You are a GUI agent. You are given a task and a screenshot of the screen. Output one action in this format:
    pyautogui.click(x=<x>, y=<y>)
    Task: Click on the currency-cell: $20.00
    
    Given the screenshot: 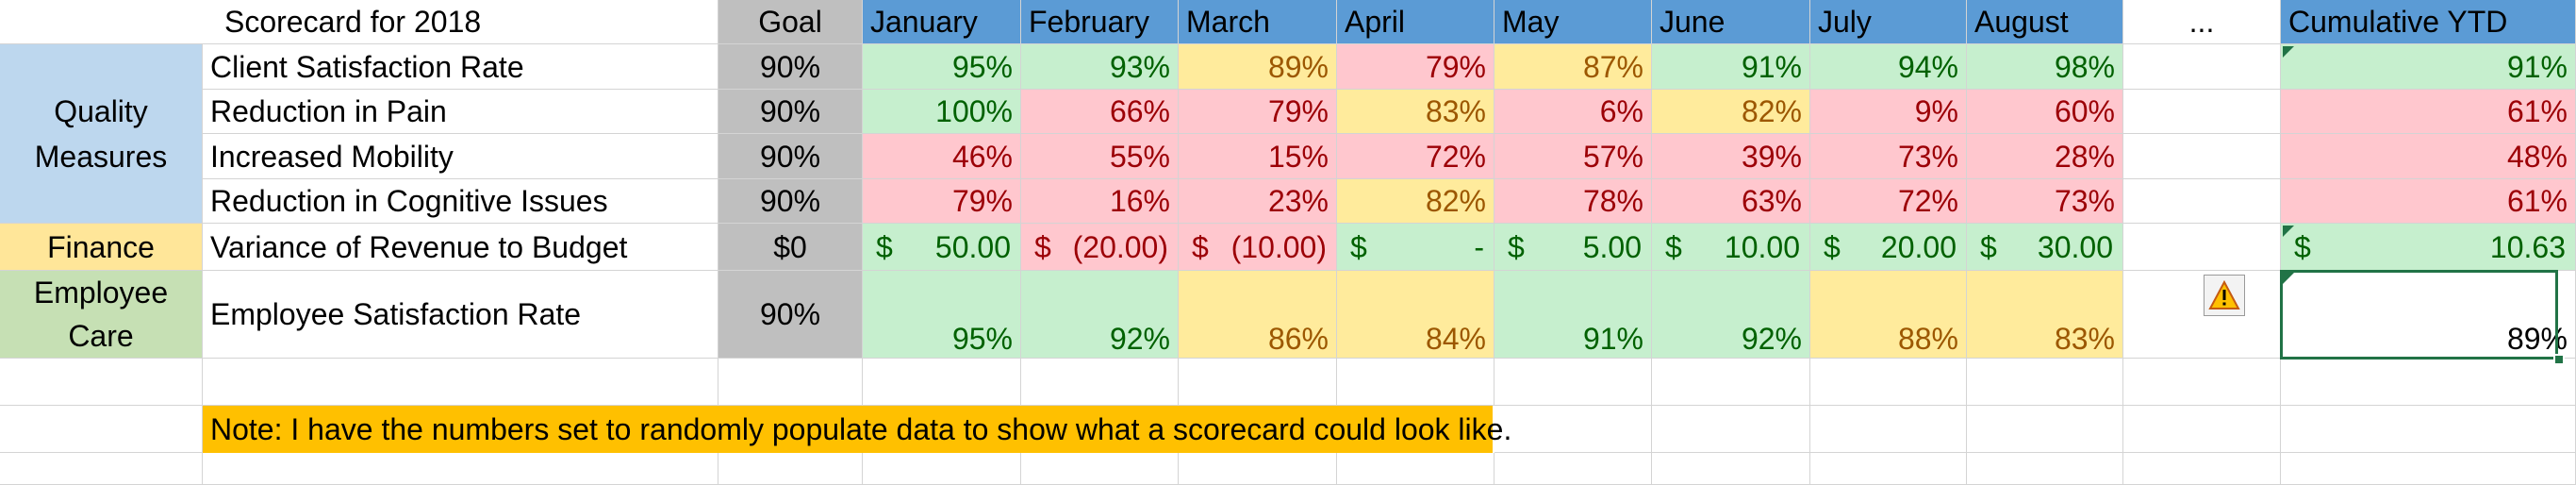 What is the action you would take?
    pyautogui.click(x=1888, y=247)
    